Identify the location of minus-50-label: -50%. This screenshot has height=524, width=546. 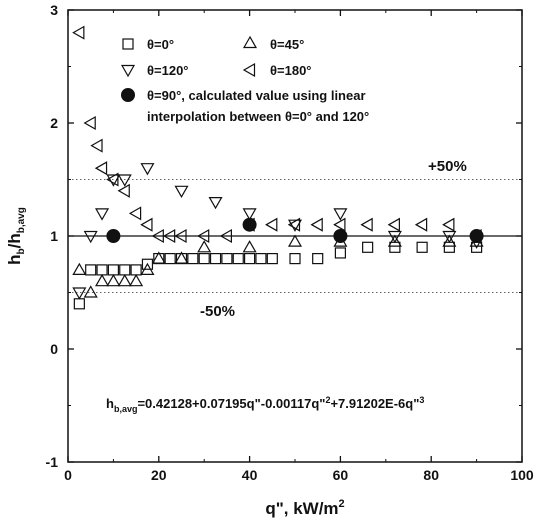
(217, 311).